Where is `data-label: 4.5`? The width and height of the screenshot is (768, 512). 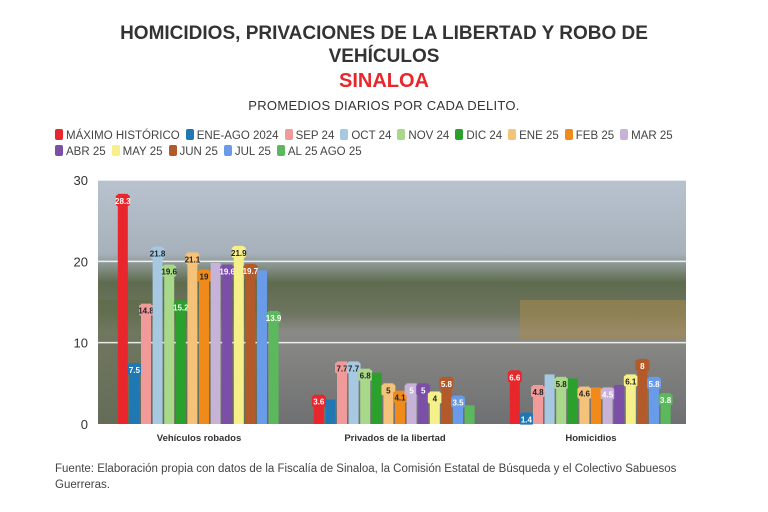 data-label: 4.5 is located at coordinates (608, 394).